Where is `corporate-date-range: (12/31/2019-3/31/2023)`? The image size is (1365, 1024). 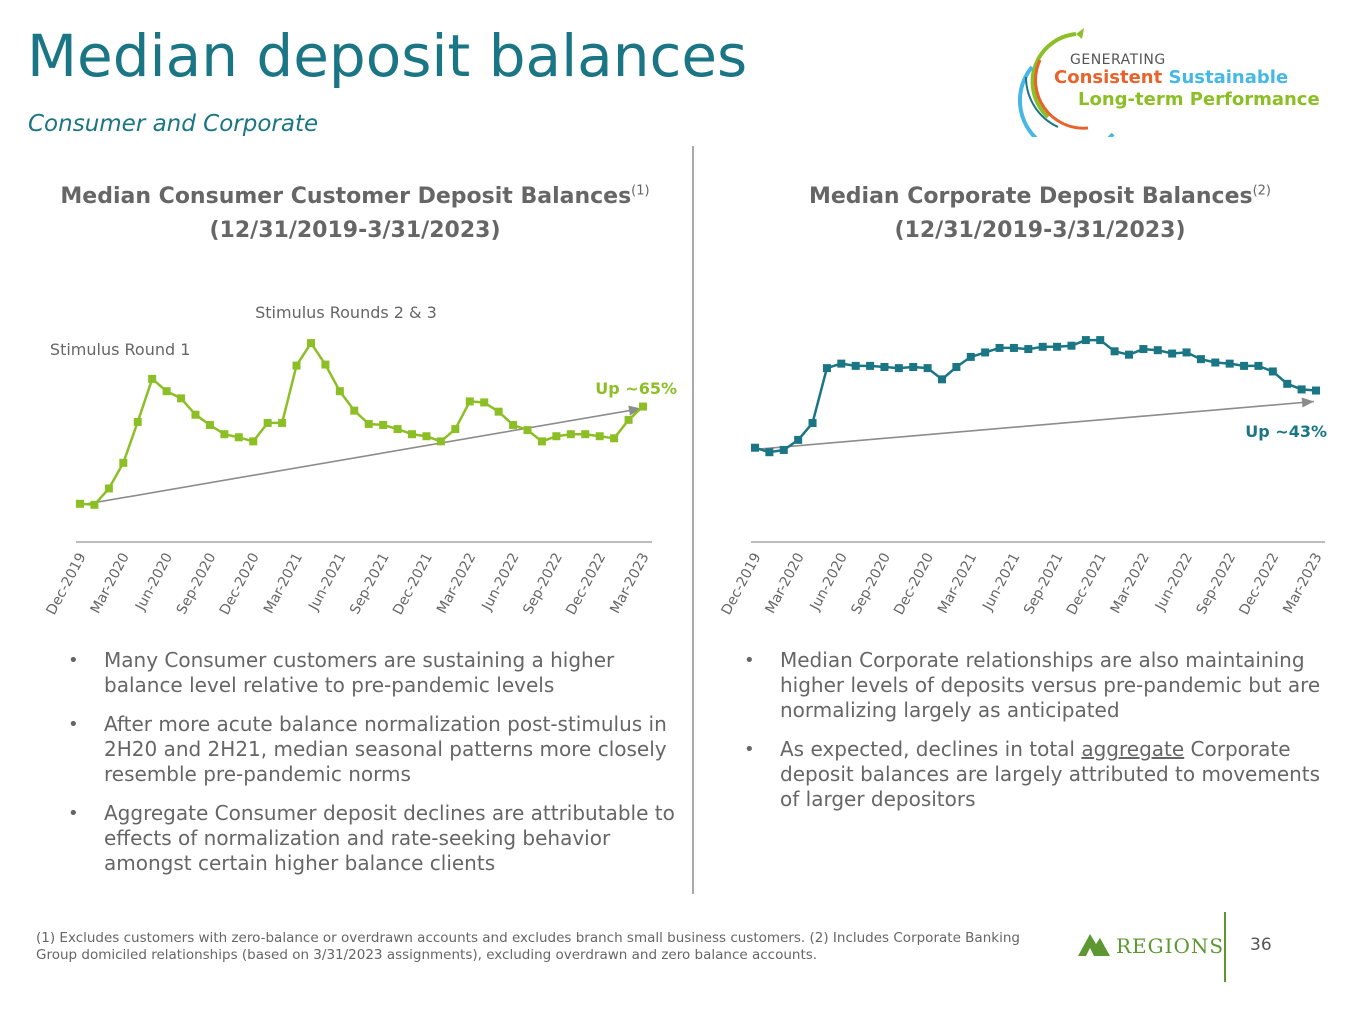
corporate-date-range: (12/31/2019-3/31/2023) is located at coordinates (1040, 230).